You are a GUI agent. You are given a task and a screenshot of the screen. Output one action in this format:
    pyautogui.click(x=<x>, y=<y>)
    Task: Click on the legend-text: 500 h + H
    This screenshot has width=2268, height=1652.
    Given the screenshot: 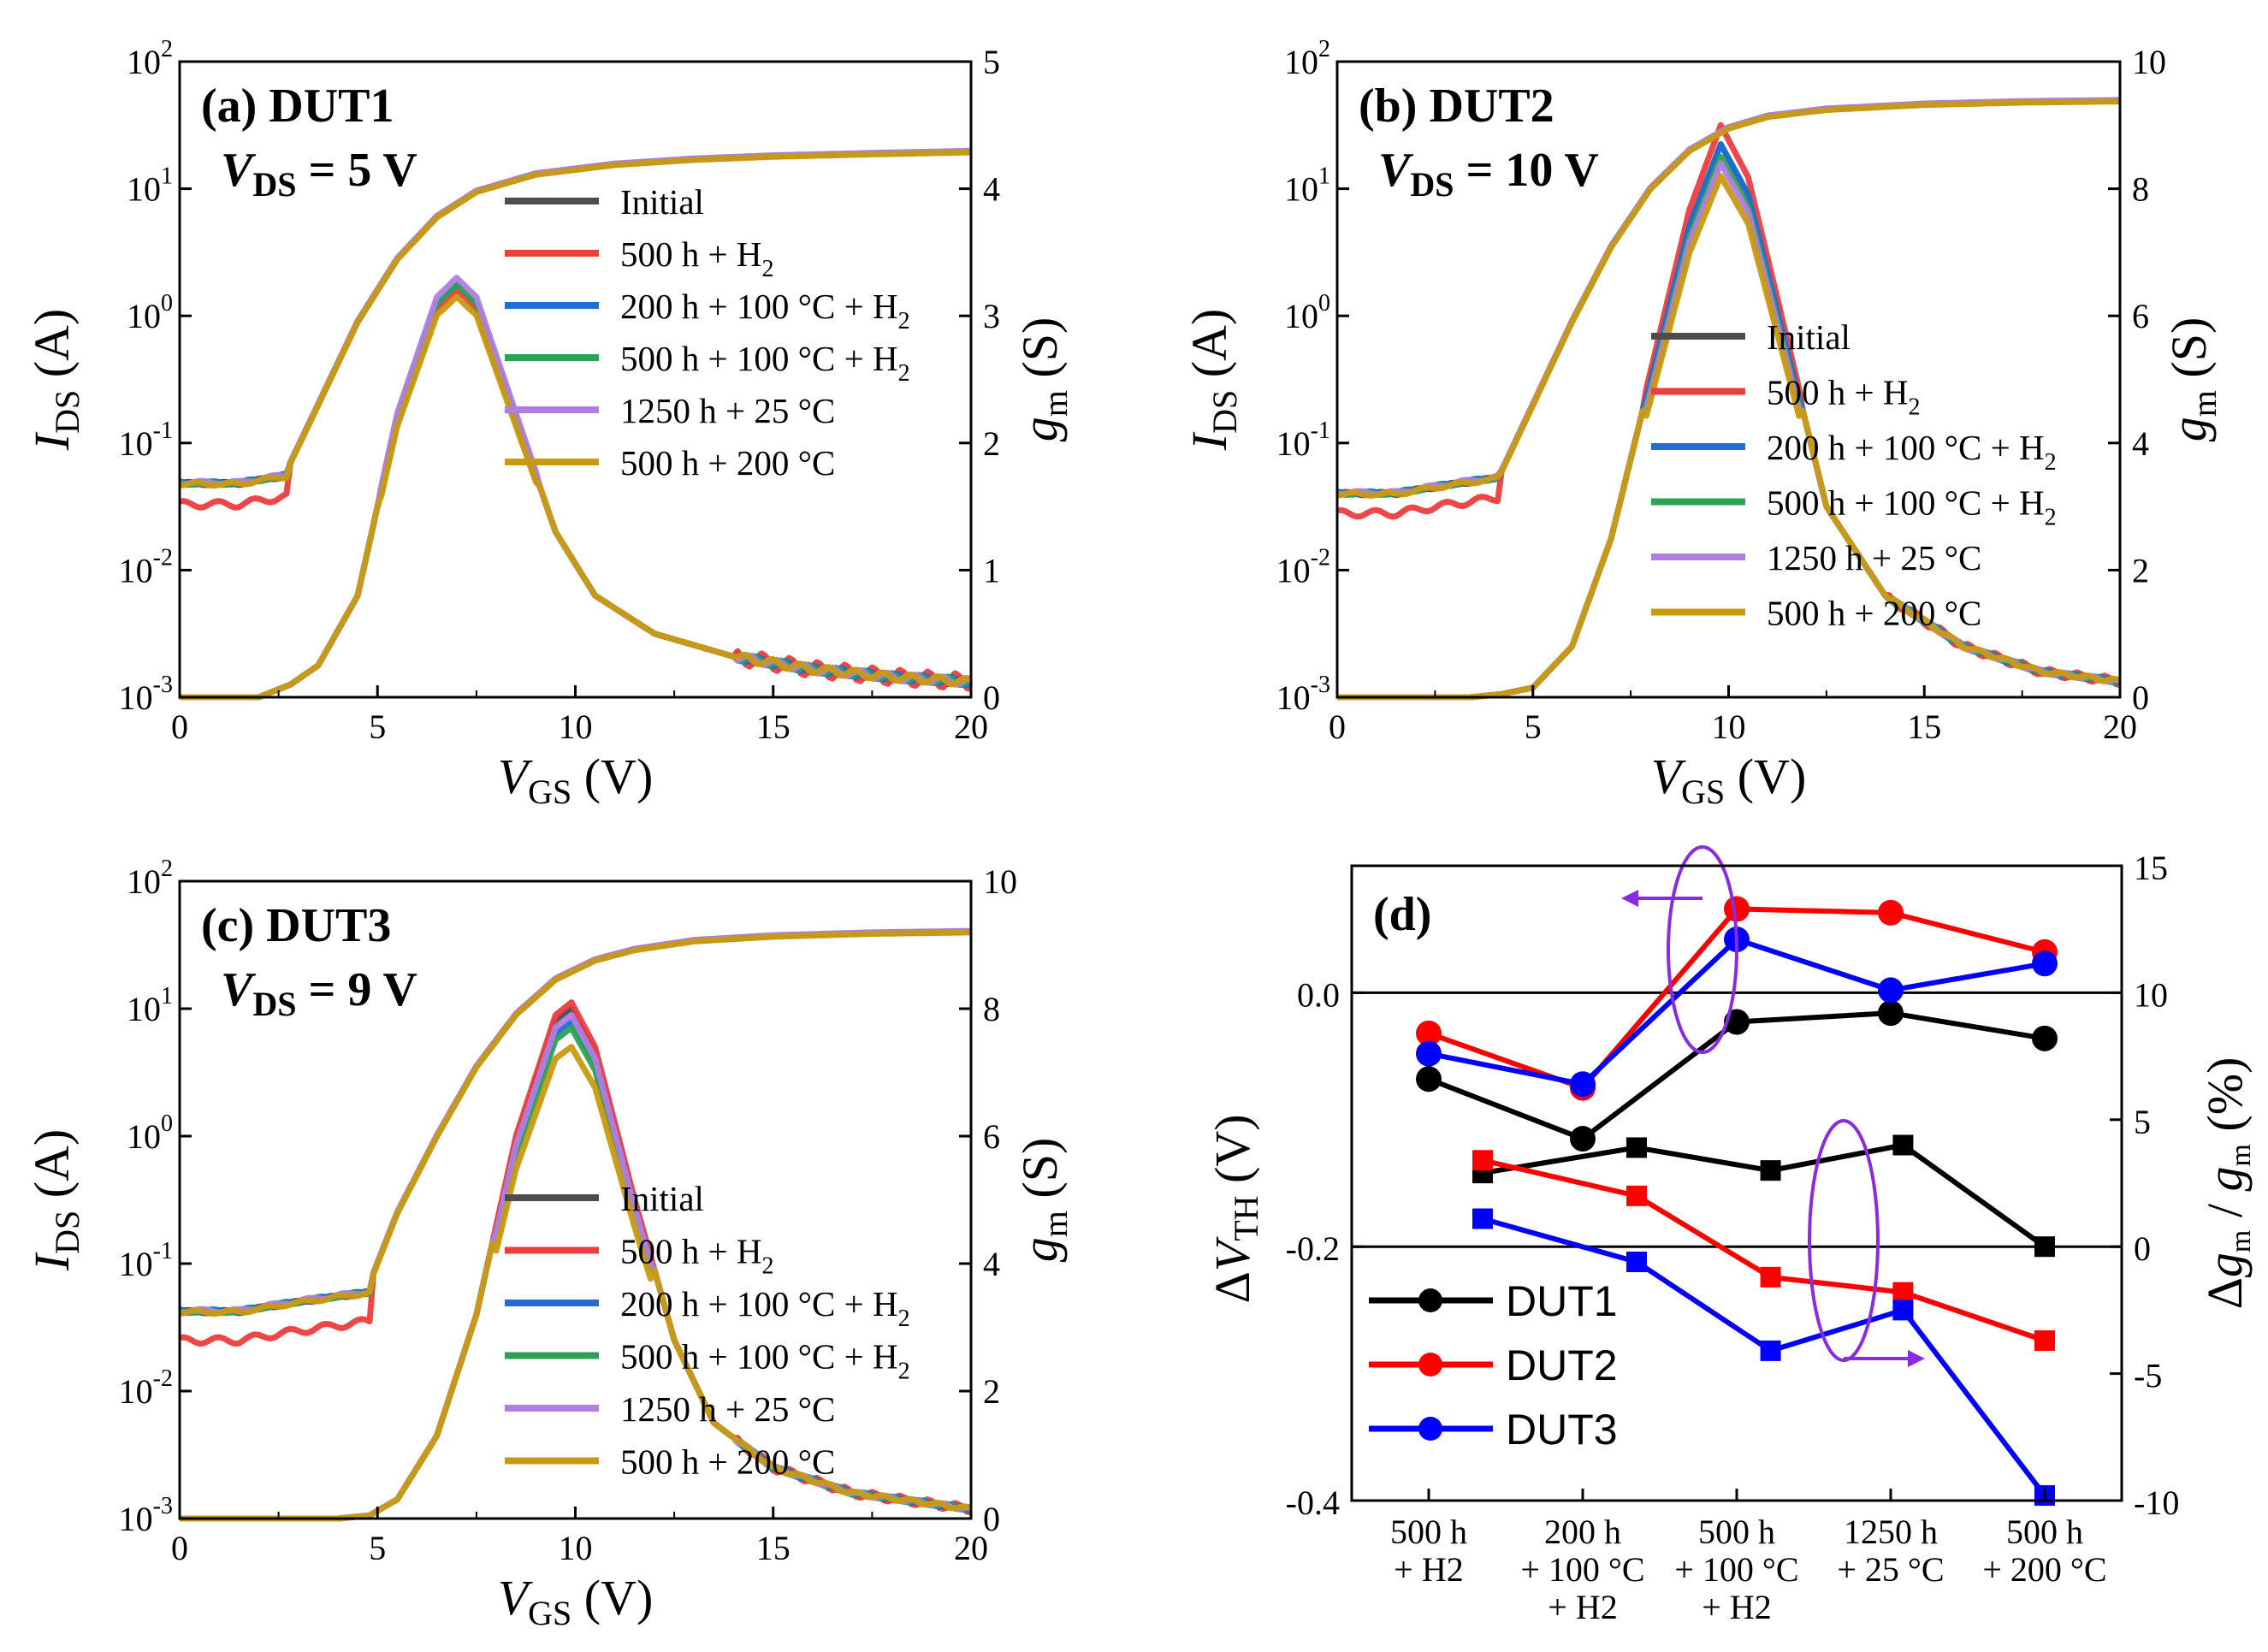 What is the action you would take?
    pyautogui.click(x=1837, y=392)
    